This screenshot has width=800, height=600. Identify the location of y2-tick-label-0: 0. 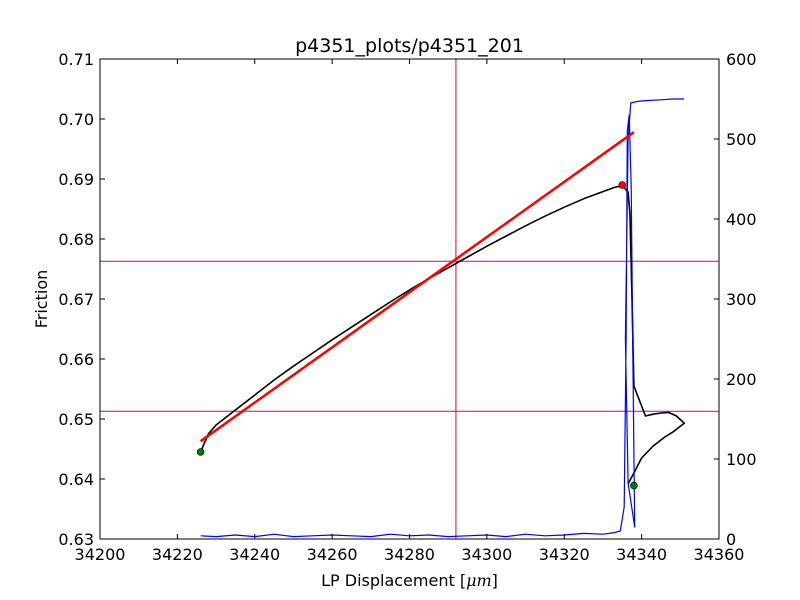
(731, 539).